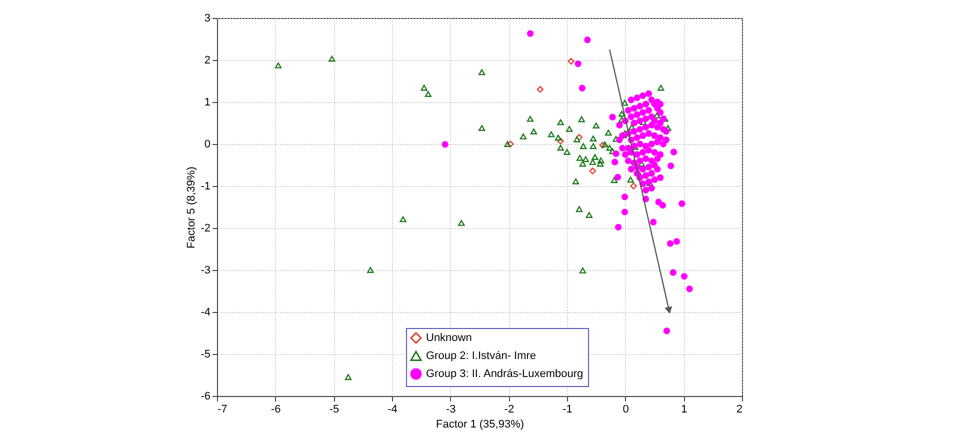 The width and height of the screenshot is (963, 436). I want to click on legend-label: Unknown, so click(449, 338).